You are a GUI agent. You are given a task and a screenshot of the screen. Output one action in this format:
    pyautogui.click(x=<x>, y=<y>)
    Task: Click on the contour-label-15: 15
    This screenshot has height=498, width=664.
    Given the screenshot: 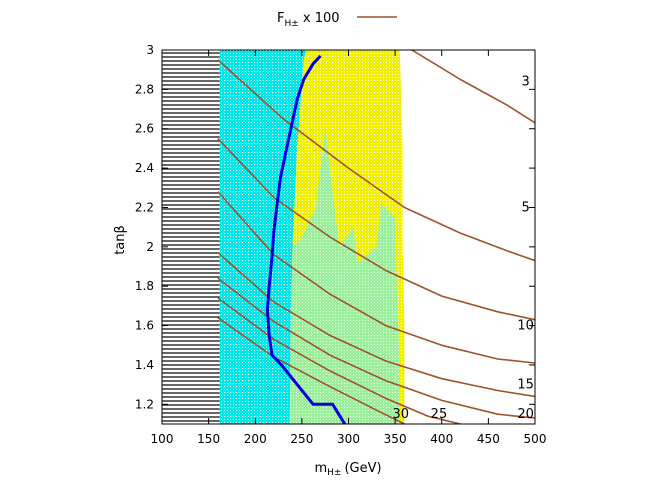 What is the action you would take?
    pyautogui.click(x=525, y=385)
    